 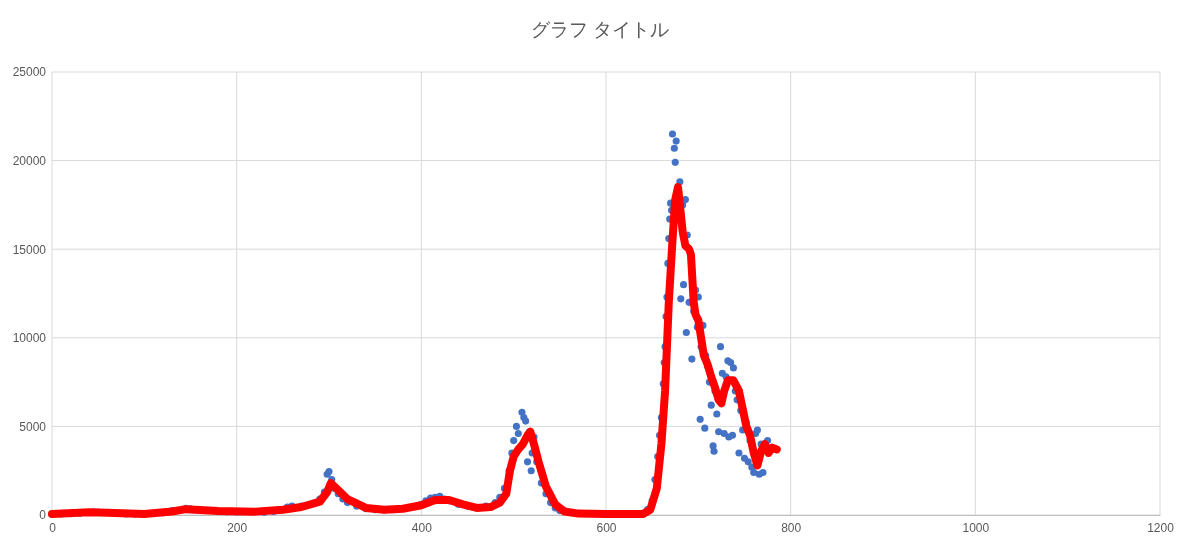 What do you see at coordinates (33, 426) in the screenshot?
I see `y-tick-label: 5000` at bounding box center [33, 426].